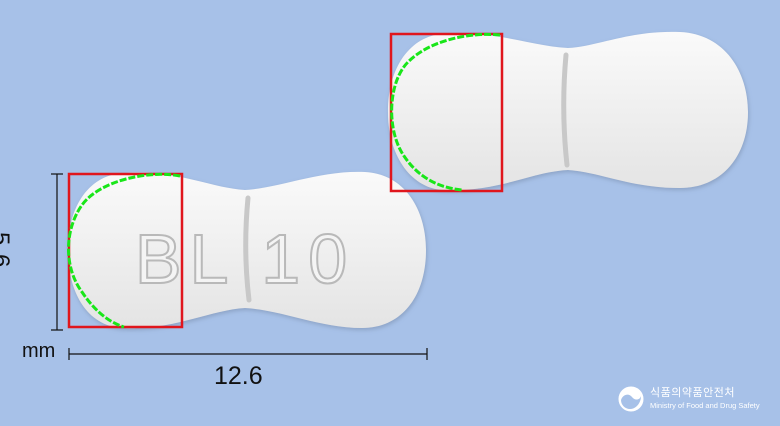 The width and height of the screenshot is (780, 426). Describe the element at coordinates (248, 354) in the screenshot. I see `width-dimension` at that location.